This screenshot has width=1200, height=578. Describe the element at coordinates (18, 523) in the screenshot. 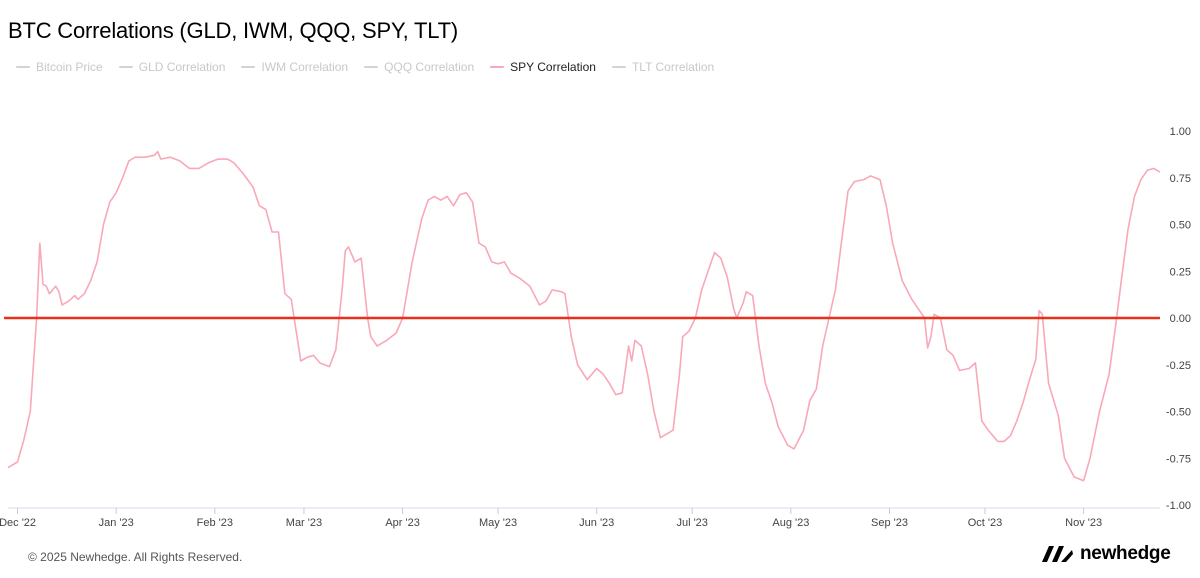

I see `x-tick-label: Dec '22` at that location.